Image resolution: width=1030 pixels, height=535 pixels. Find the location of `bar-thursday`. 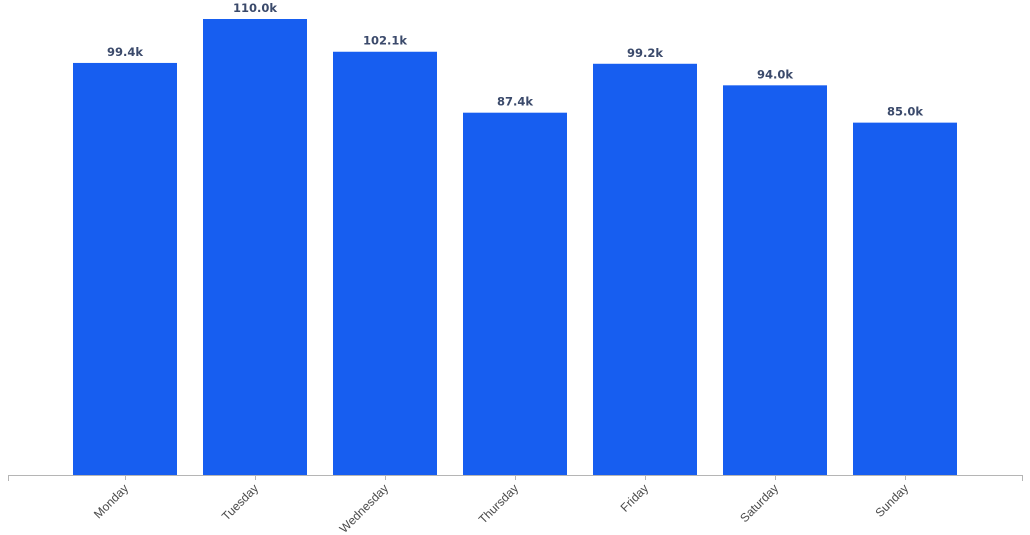

bar-thursday is located at coordinates (515, 294).